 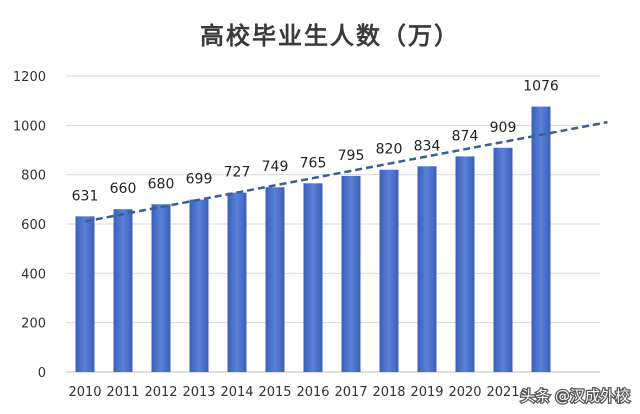 I want to click on x-tick-label: 2016, so click(x=312, y=392).